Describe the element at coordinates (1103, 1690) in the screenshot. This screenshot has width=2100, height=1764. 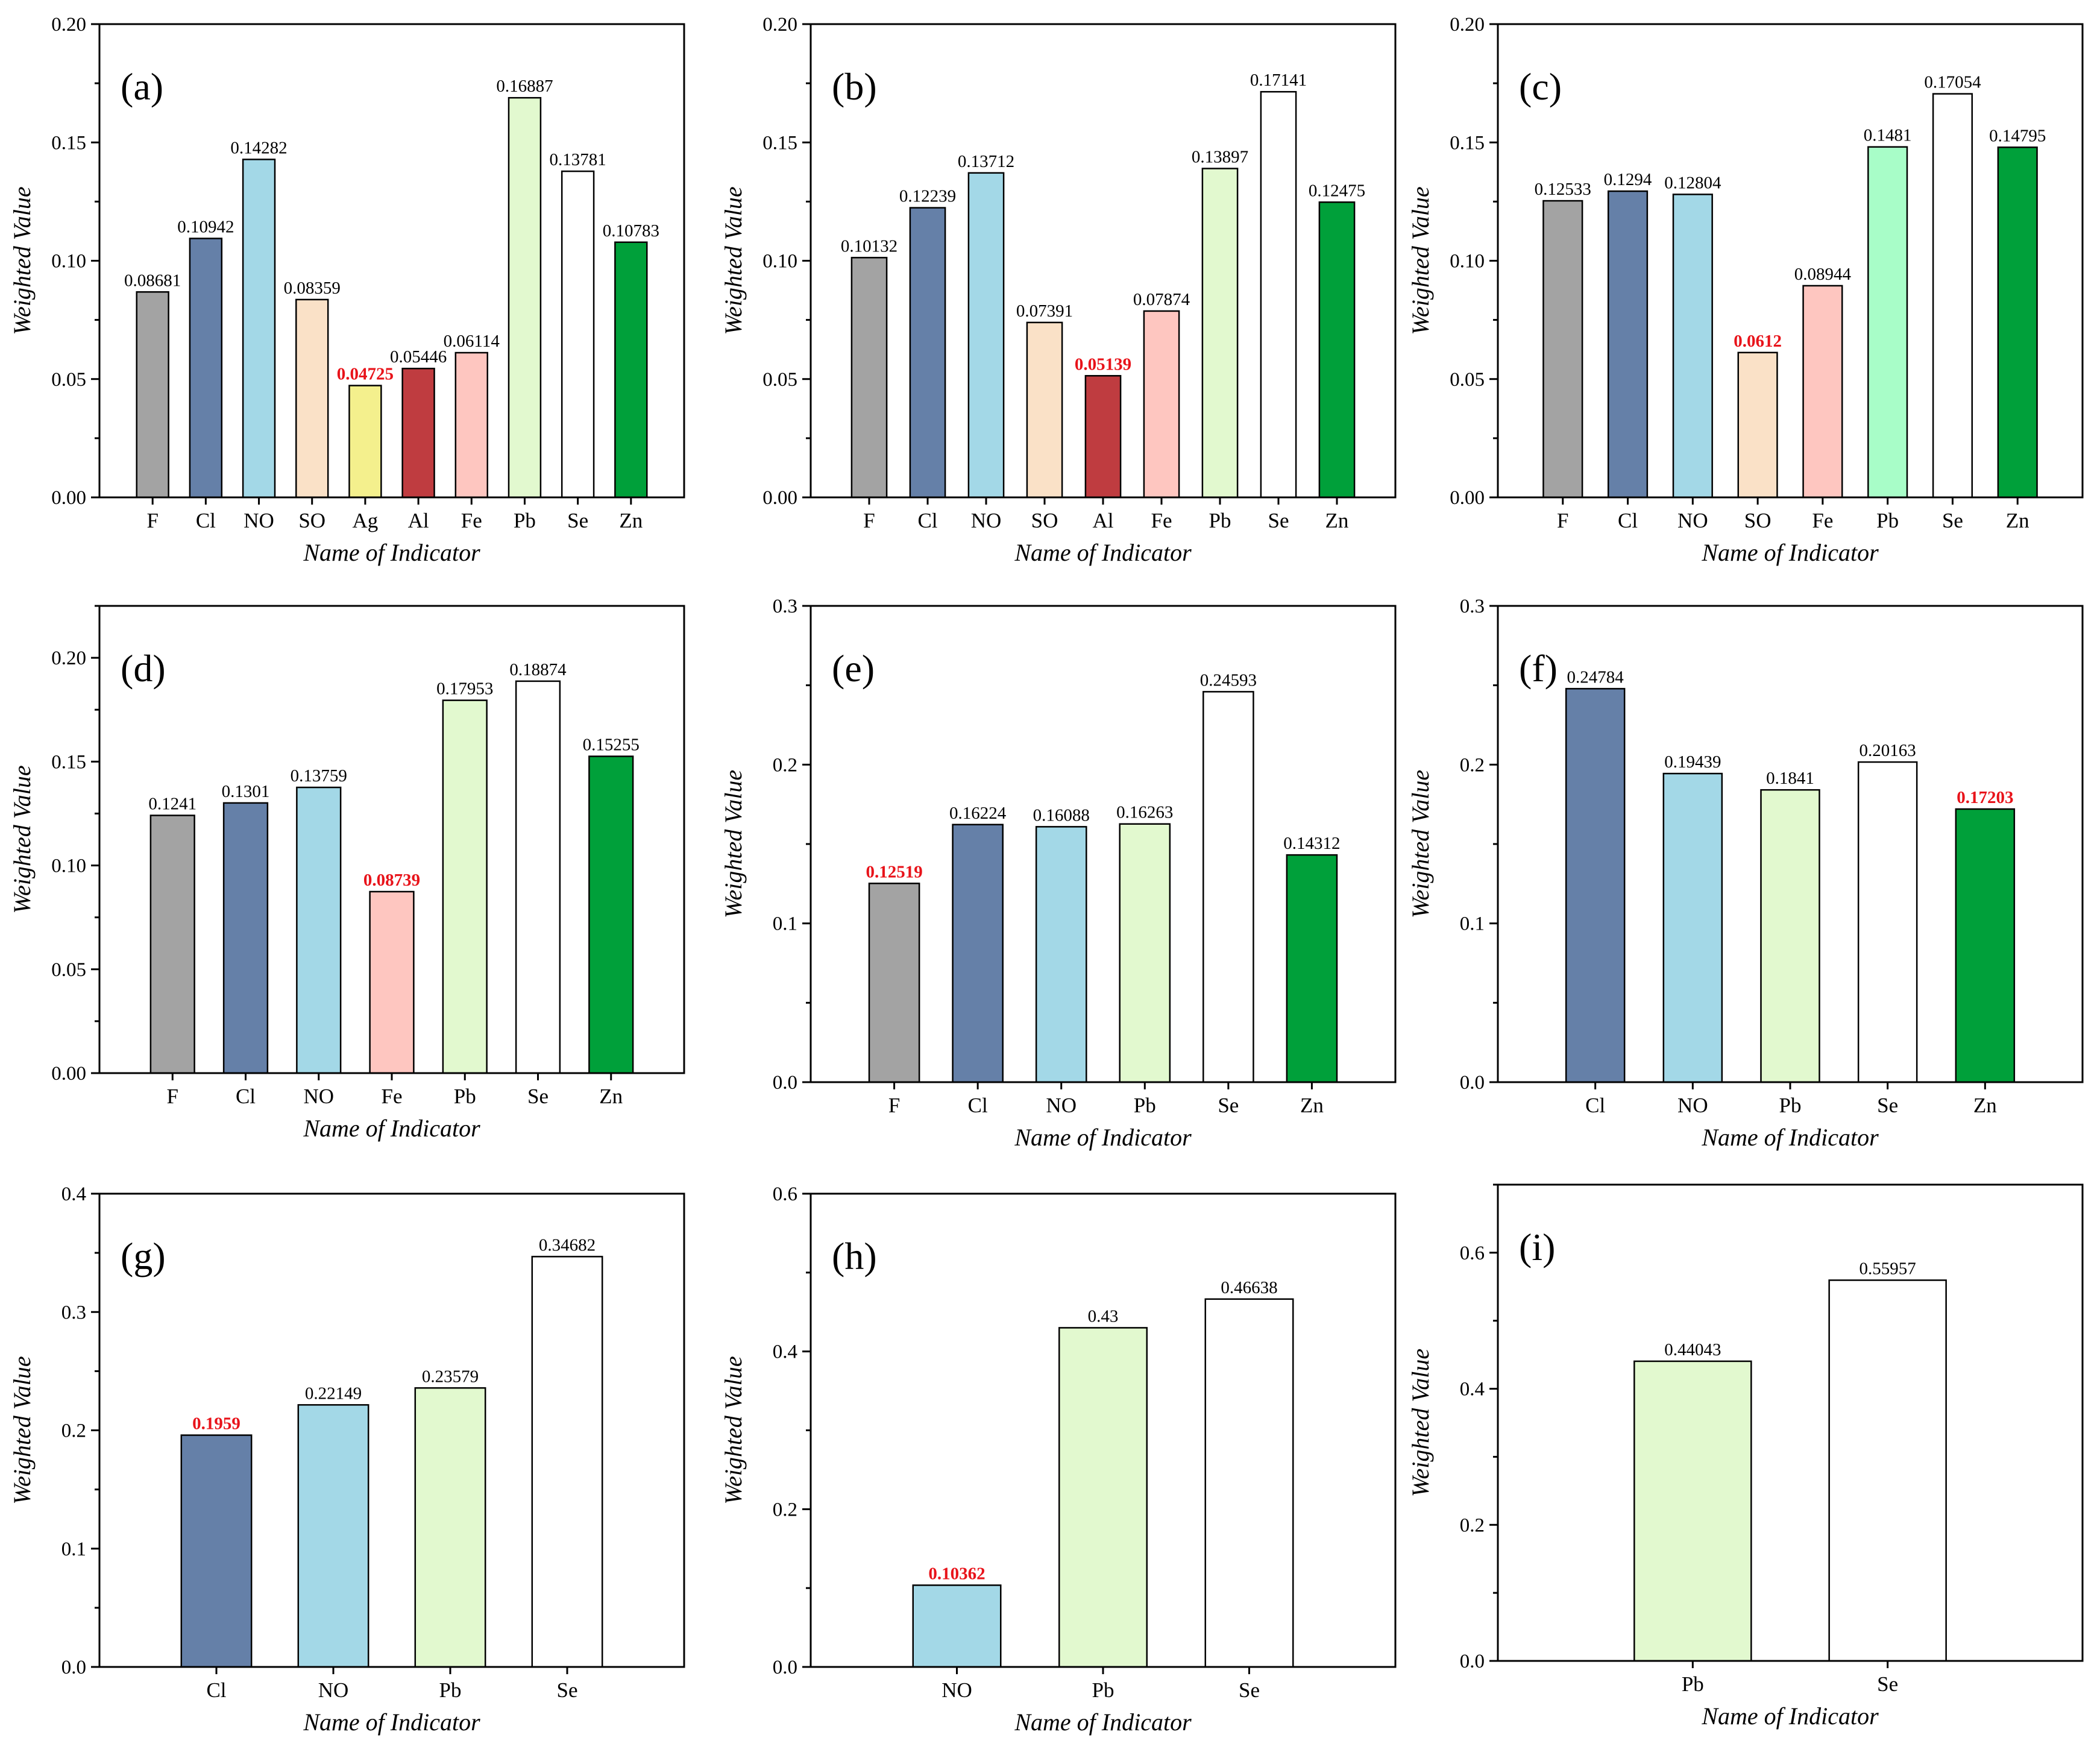
I see `x-tick-label-h-pb: Pb` at that location.